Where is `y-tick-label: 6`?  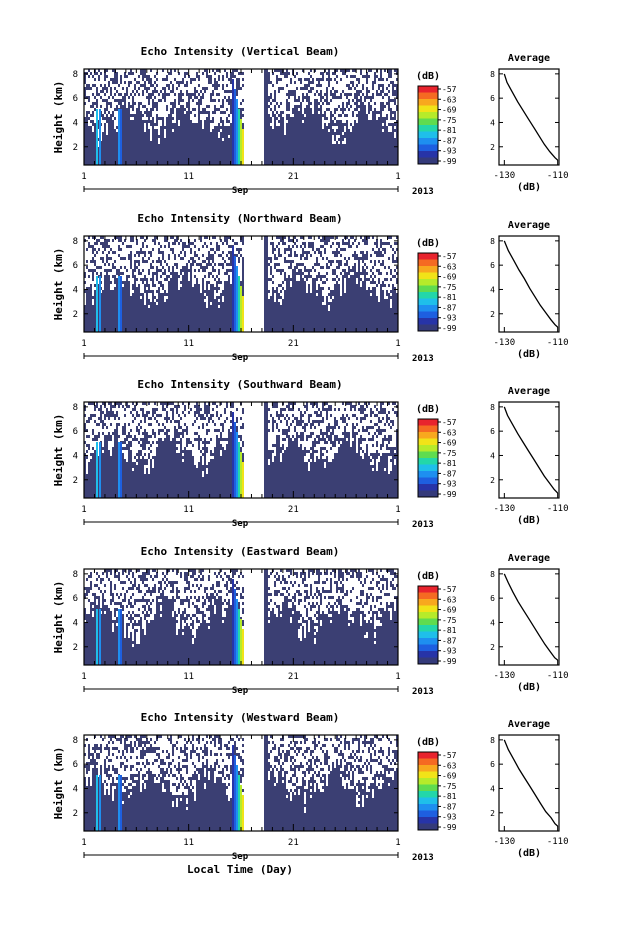
y-tick-label: 6 is located at coordinates (75, 99).